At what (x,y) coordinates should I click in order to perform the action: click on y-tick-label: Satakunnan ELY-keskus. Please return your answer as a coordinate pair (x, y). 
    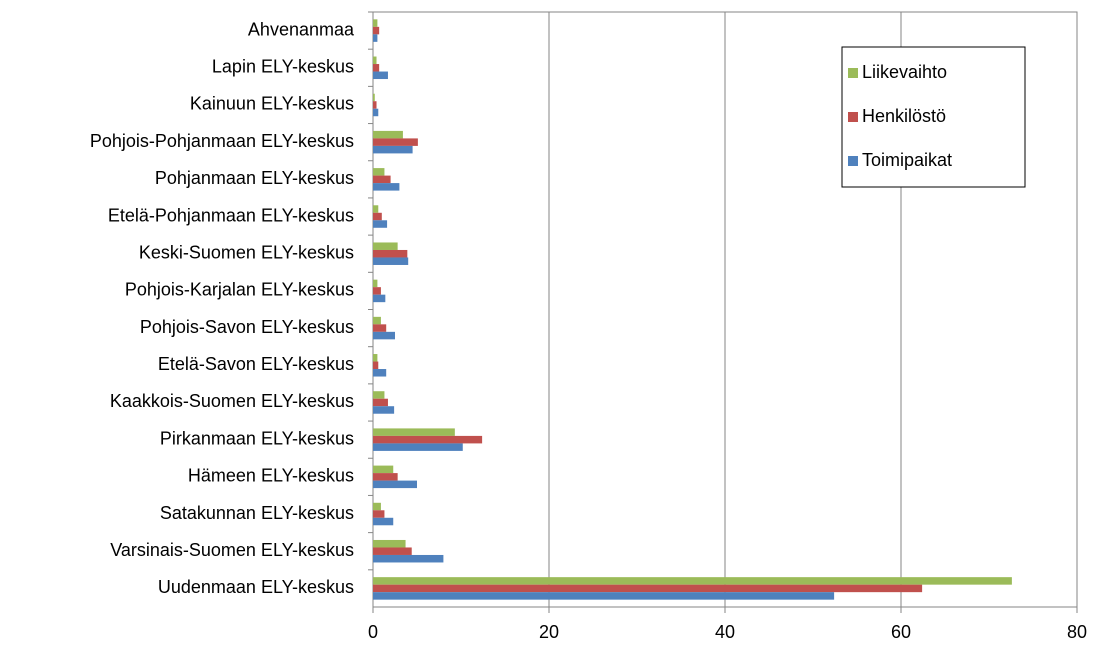
    Looking at the image, I should click on (257, 513).